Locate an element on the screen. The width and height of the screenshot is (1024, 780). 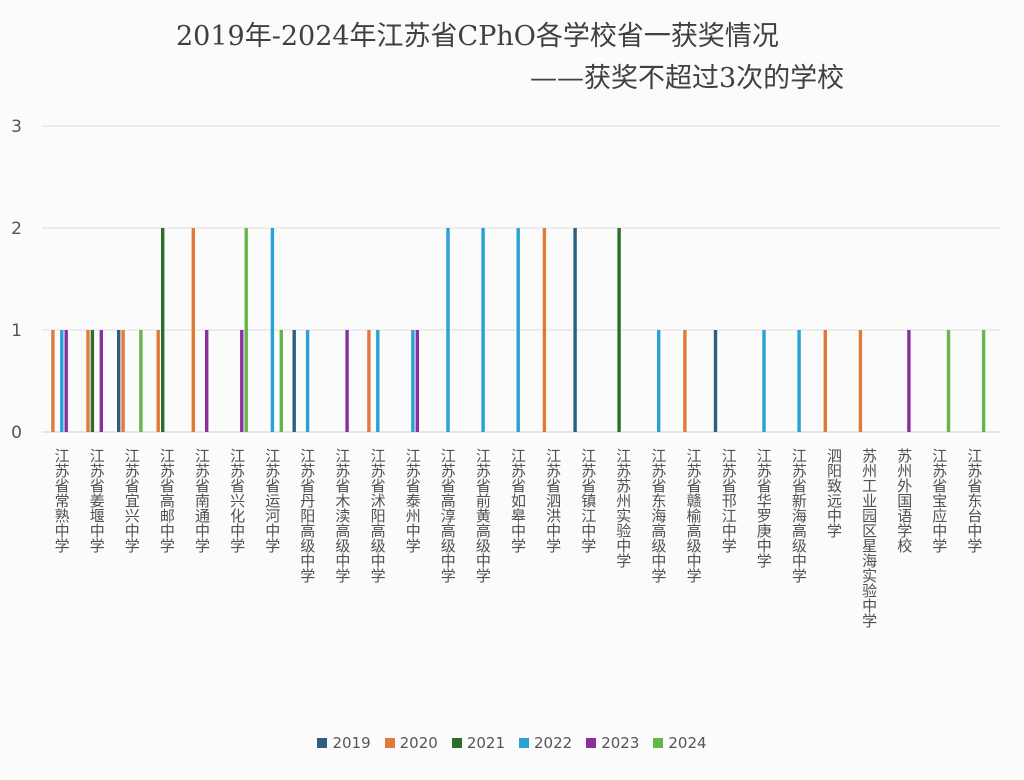
x-category-label: 江苏省高邮中学 is located at coordinates (167, 500).